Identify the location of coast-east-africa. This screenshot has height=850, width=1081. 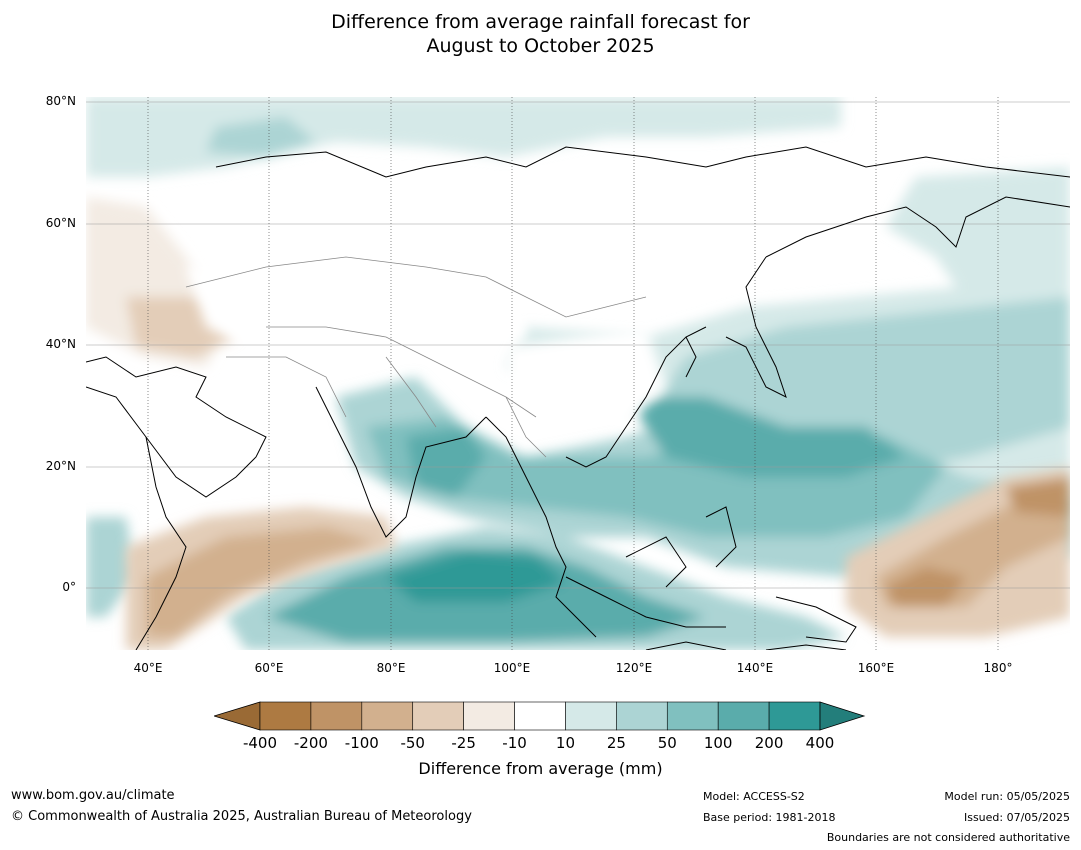
(161, 543).